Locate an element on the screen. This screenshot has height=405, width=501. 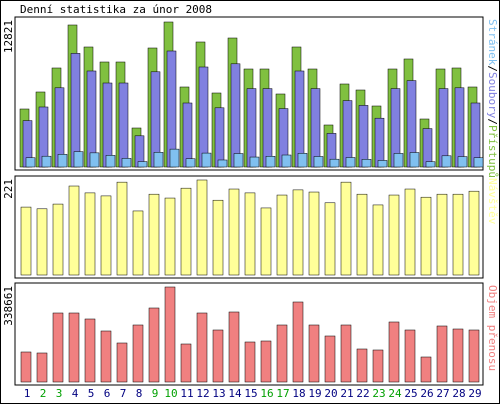
legend: Objem přenosu is located at coordinates (492, 328).